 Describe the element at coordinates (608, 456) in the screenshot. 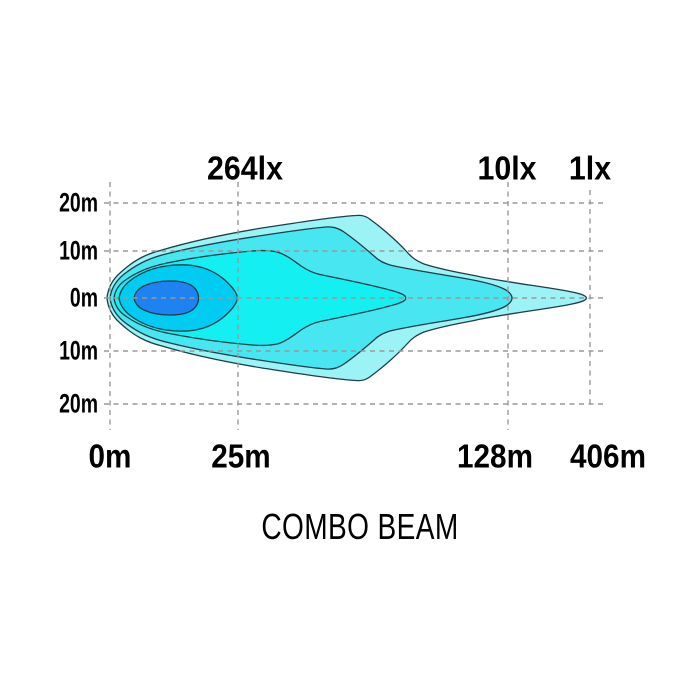

I see `x-tick-406m: 406m` at that location.